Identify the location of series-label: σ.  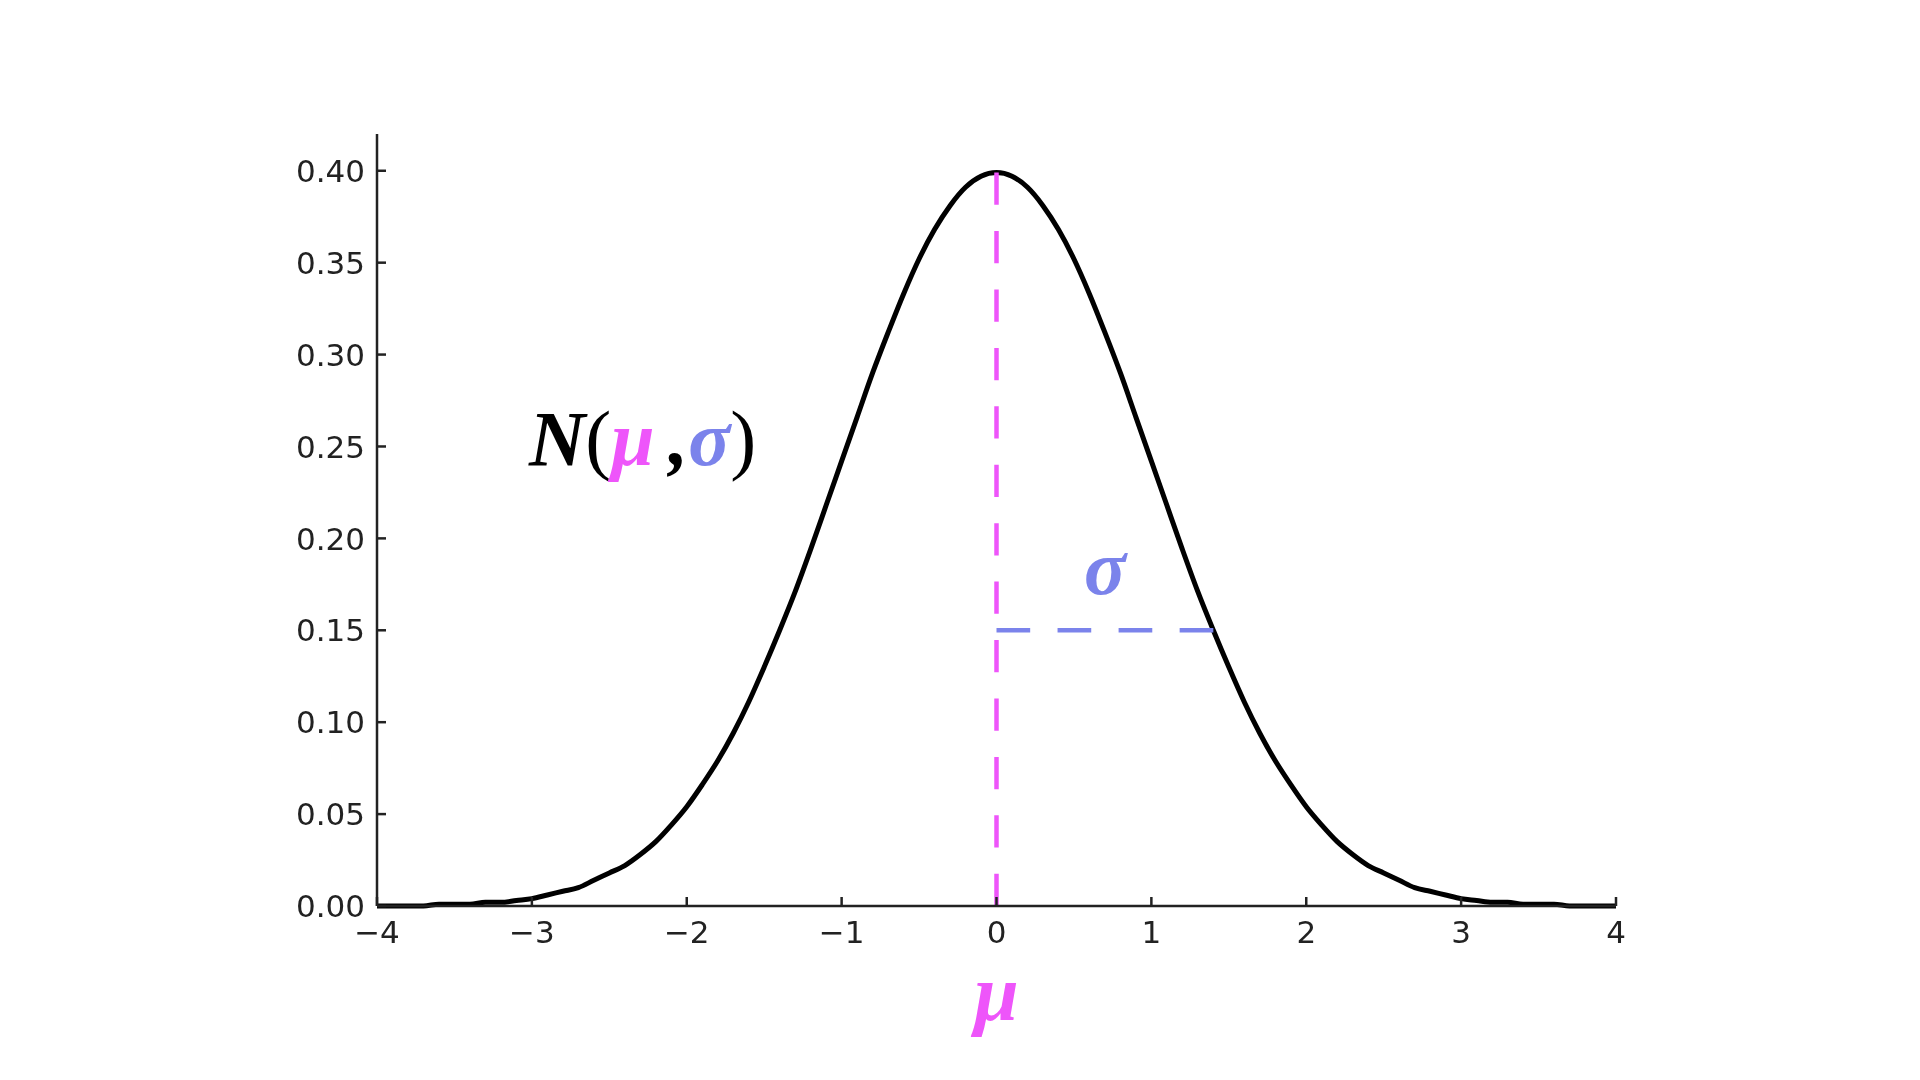
(1105, 568).